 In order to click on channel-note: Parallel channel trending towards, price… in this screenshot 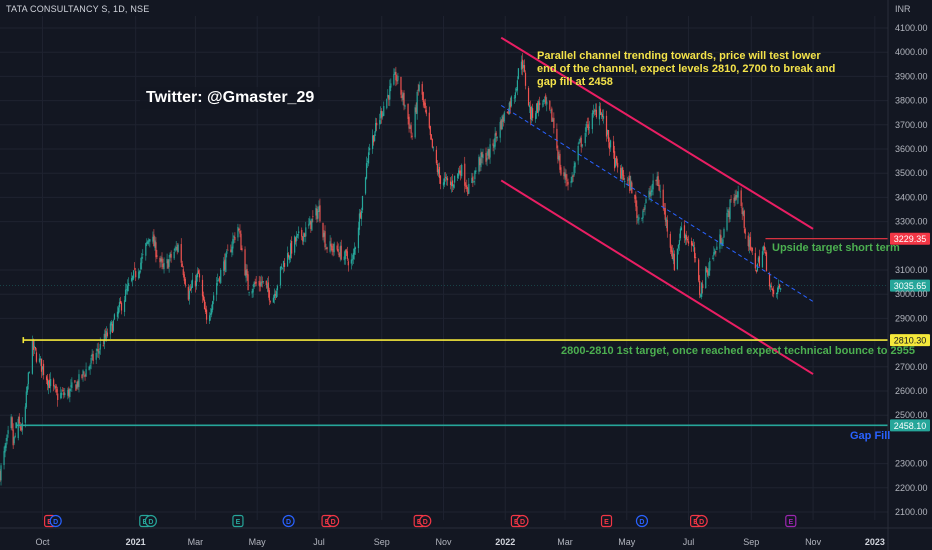, I will do `click(686, 69)`.